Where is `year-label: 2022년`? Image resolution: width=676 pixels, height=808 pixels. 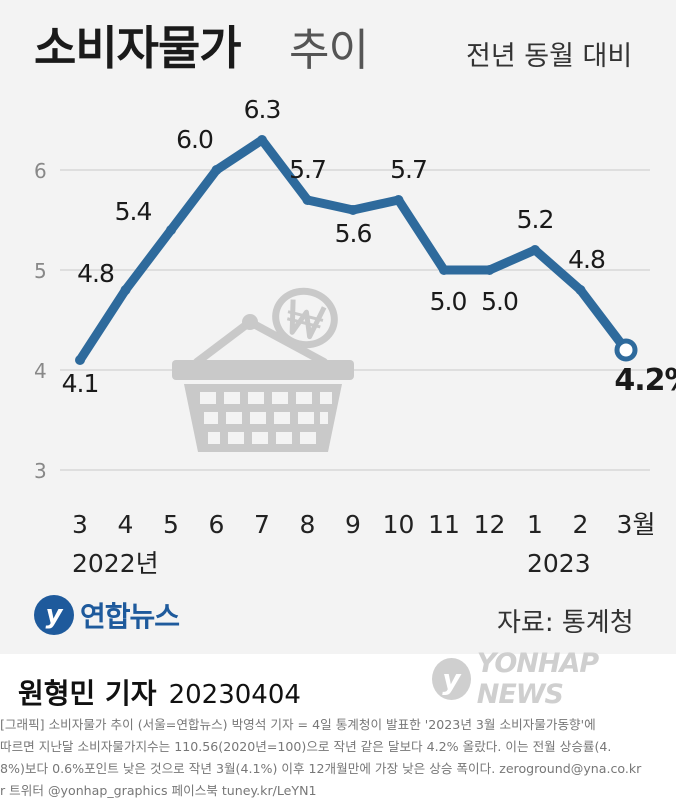 year-label: 2022년 is located at coordinates (115, 563).